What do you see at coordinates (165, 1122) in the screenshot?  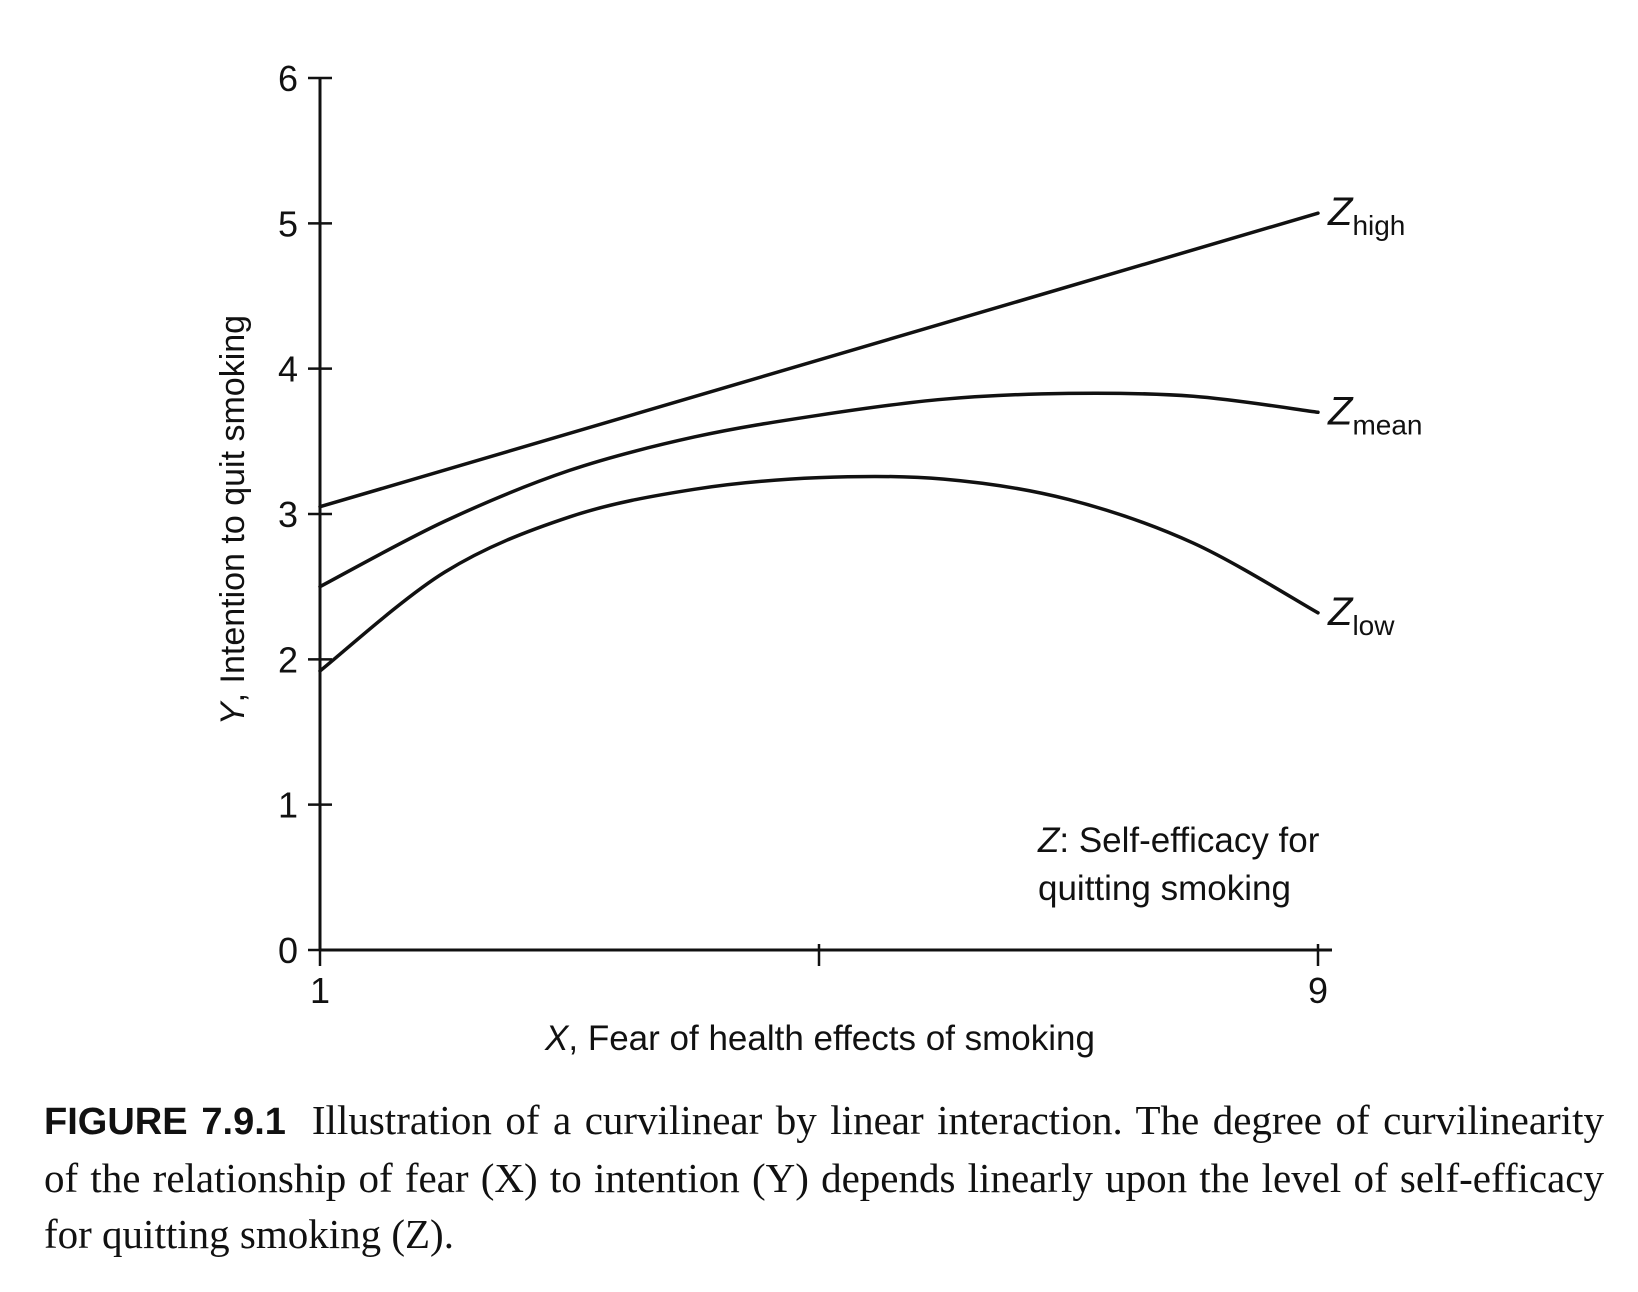 I see `caption-label: FIGURE 7.9.1` at bounding box center [165, 1122].